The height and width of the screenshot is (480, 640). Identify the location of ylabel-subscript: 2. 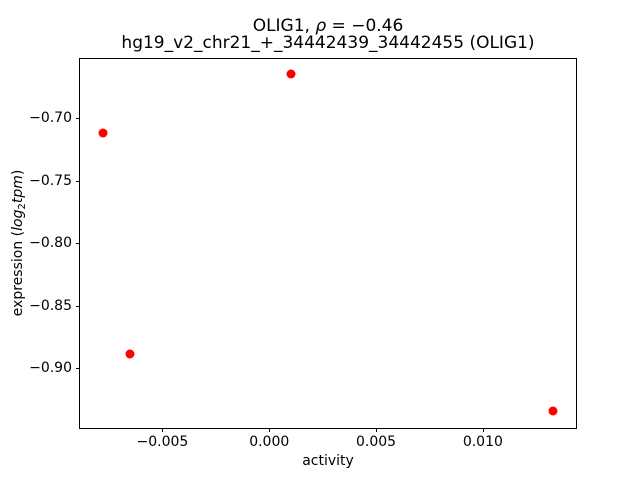
(22, 206).